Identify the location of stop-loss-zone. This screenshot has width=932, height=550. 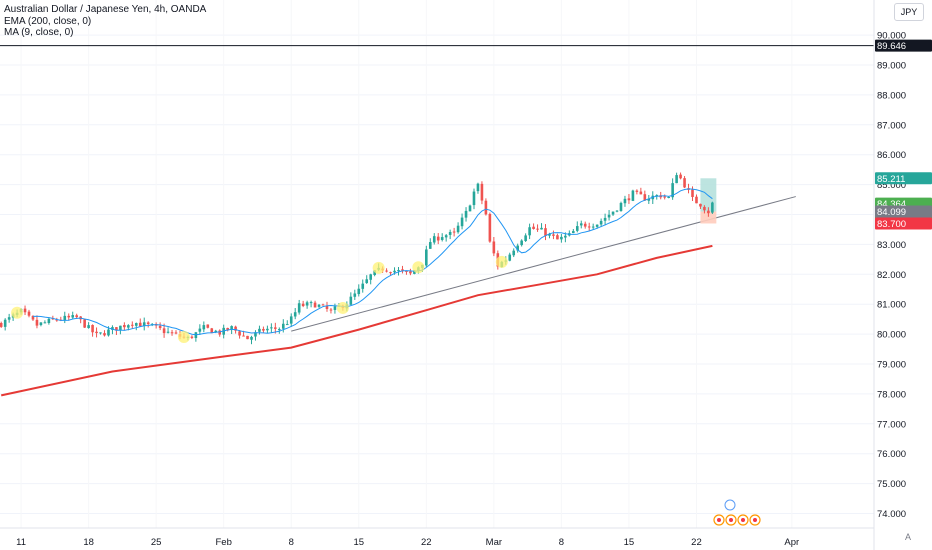
(708, 217).